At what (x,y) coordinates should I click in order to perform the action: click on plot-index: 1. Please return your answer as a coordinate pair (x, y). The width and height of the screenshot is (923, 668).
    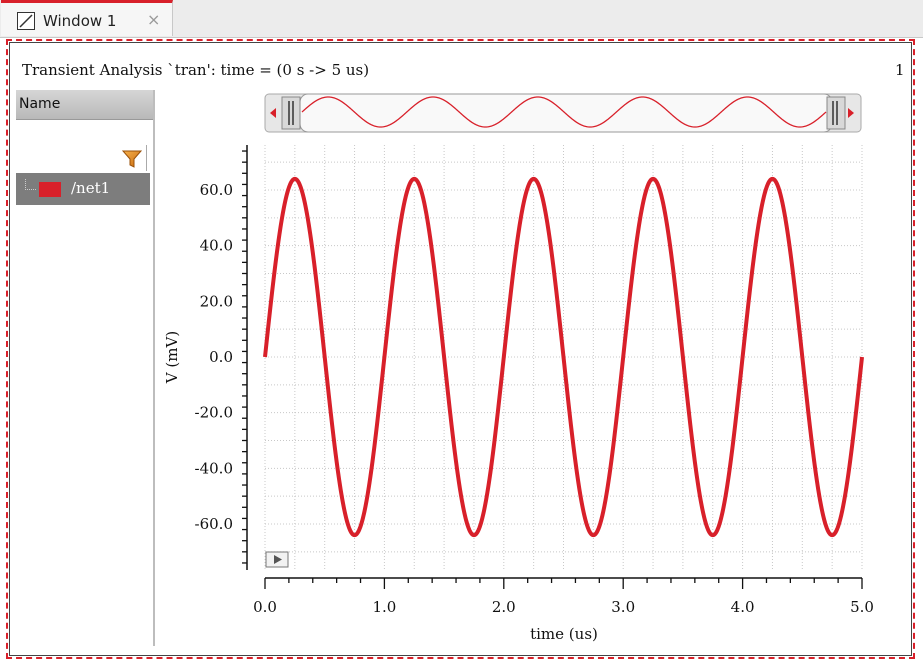
    Looking at the image, I should click on (900, 70).